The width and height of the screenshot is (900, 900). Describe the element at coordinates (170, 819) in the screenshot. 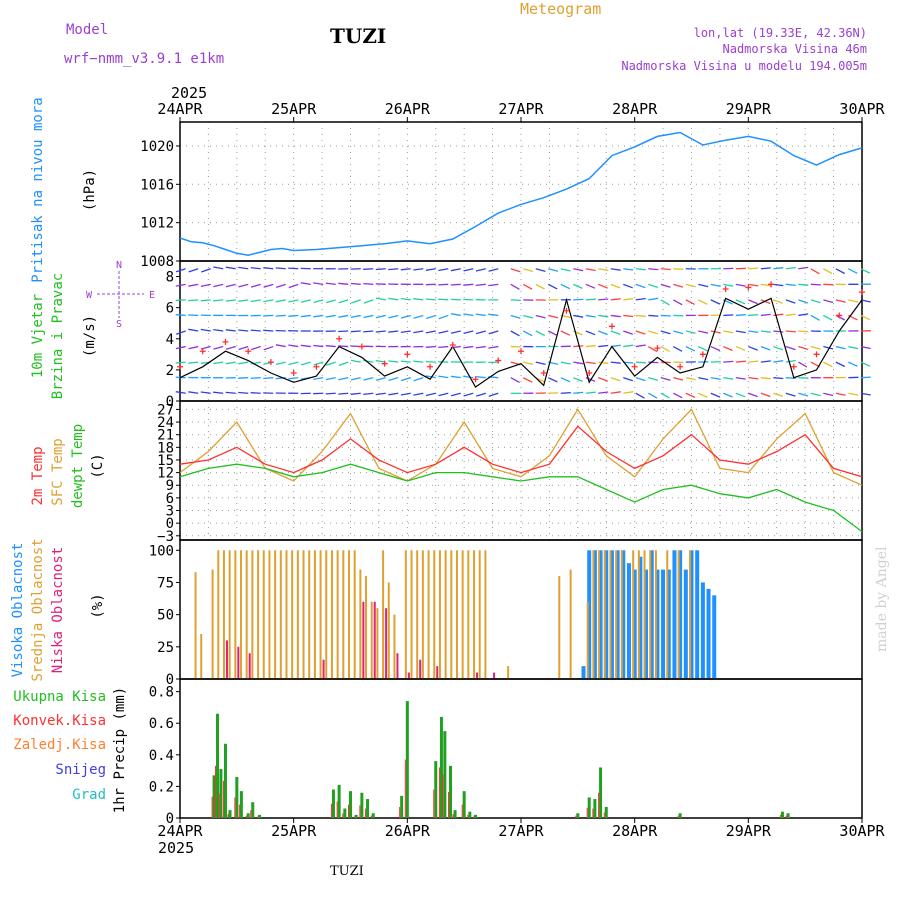

I see `y-tick-label: 0` at that location.